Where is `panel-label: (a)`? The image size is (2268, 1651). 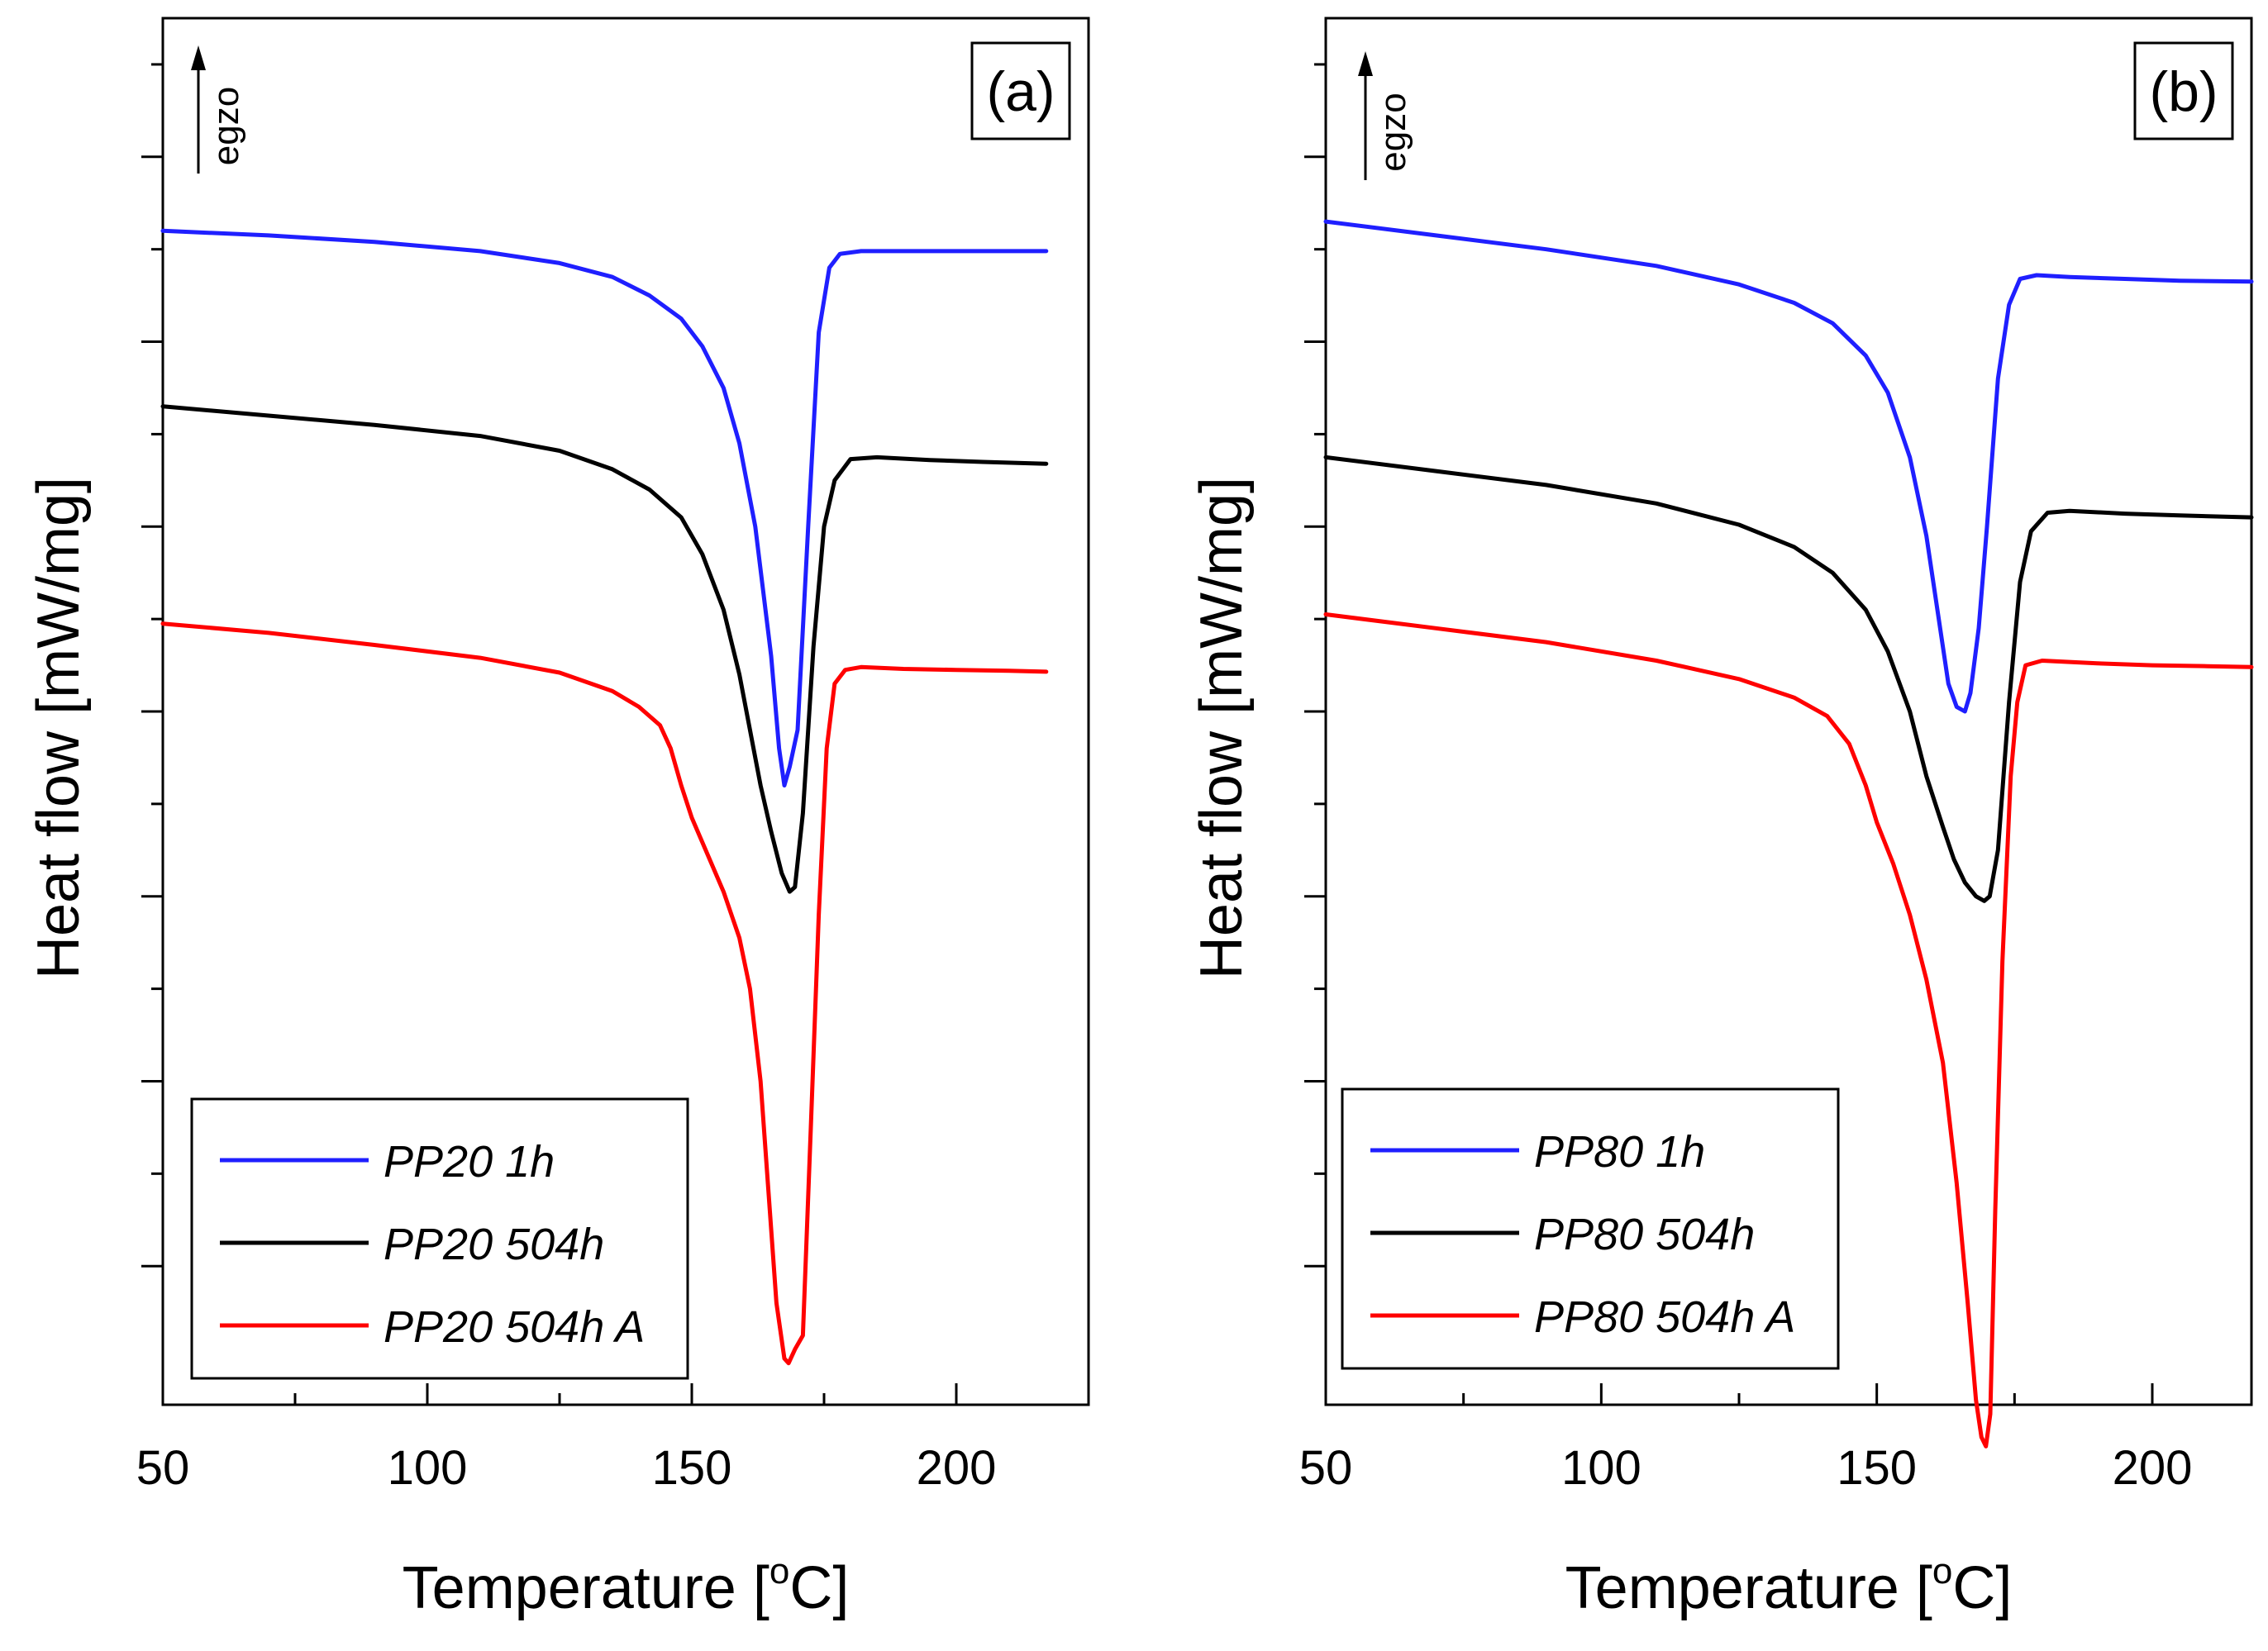
panel-label: (a) is located at coordinates (1020, 91).